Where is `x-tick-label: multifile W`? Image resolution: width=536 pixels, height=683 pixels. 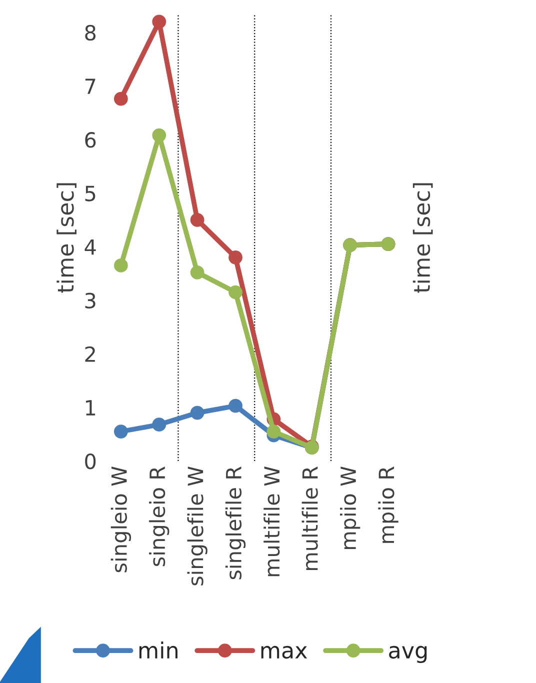 x-tick-label: multifile W is located at coordinates (272, 521).